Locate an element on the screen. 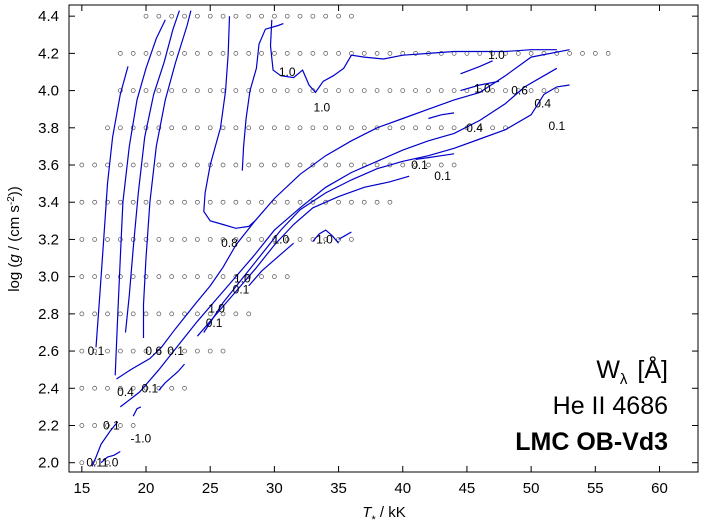  annotation-grid-name: LMC OB-Vd3 is located at coordinates (591, 442).